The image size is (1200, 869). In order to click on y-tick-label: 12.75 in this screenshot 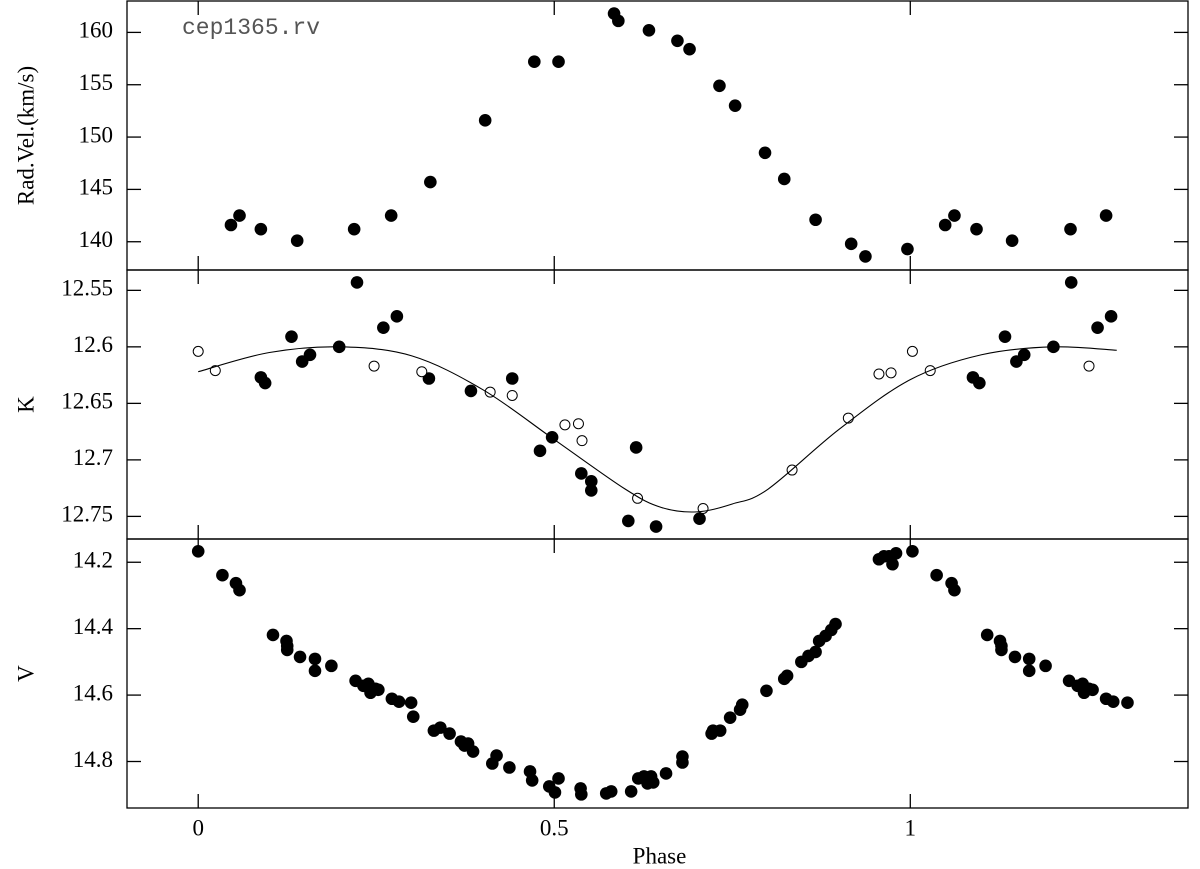, I will do `click(87, 514)`.